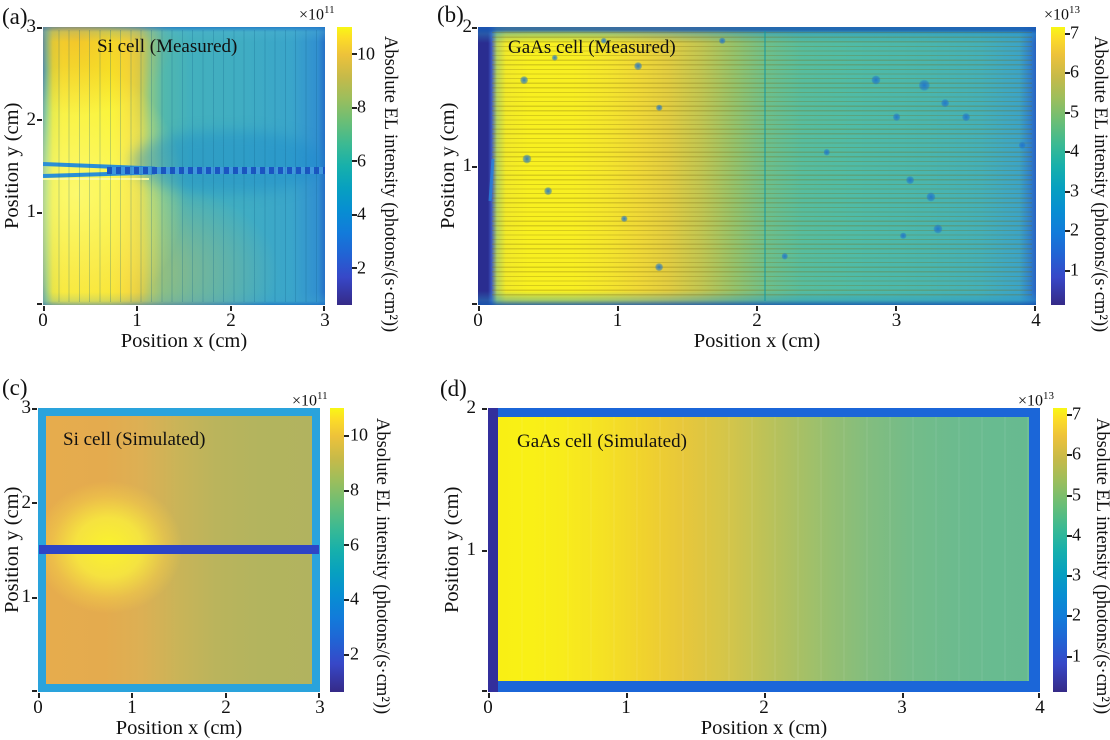 The height and width of the screenshot is (740, 1110). Describe the element at coordinates (12, 550) in the screenshot. I see `y-axis-label: Position y (cm)` at that location.